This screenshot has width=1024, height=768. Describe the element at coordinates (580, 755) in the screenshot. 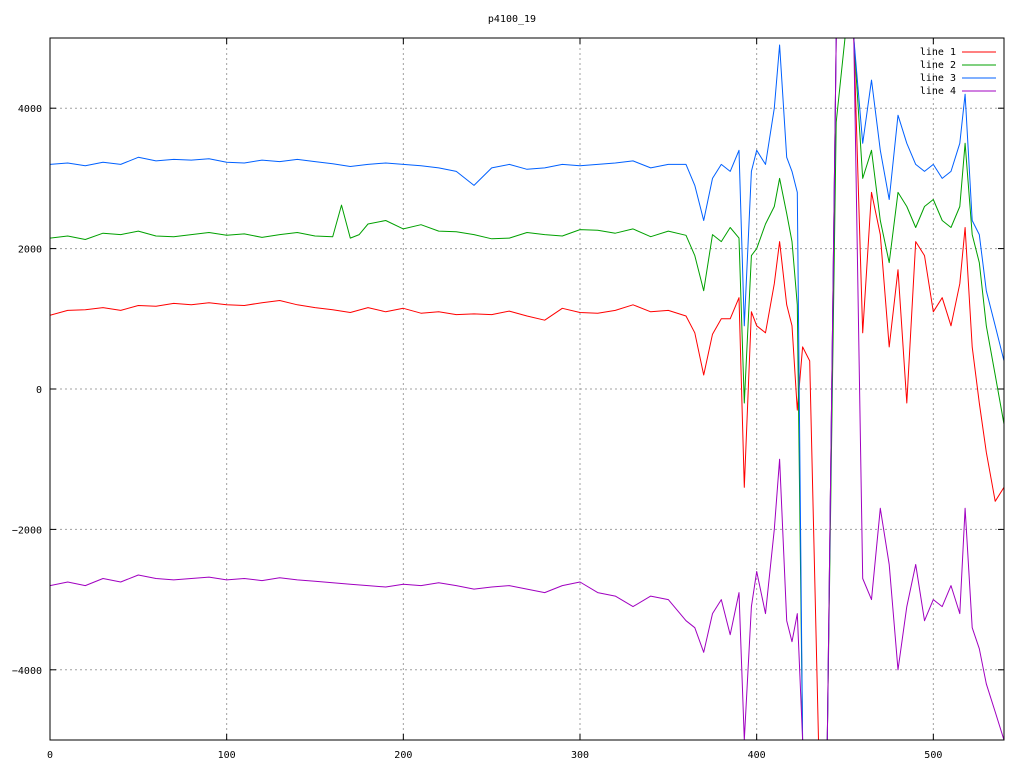

I see `x-tick-label: 300` at that location.